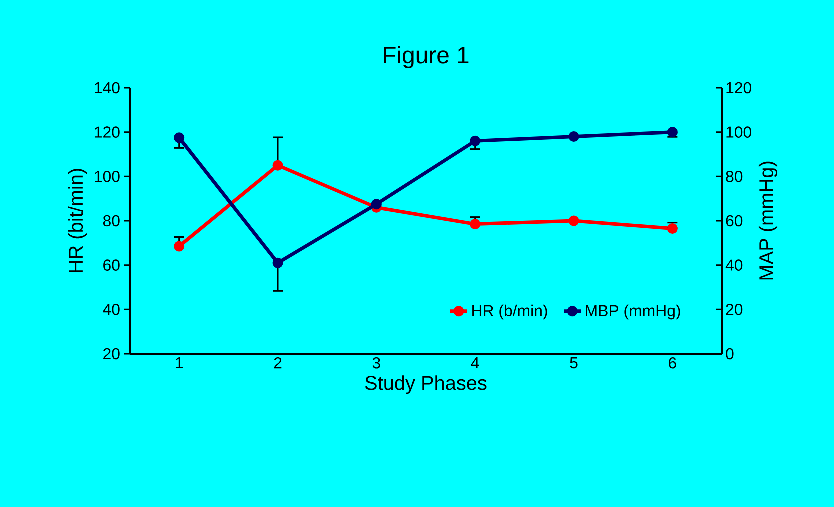 The image size is (834, 507). What do you see at coordinates (768, 221) in the screenshot?
I see `y2-axis-title: MAP (mmHg)` at bounding box center [768, 221].